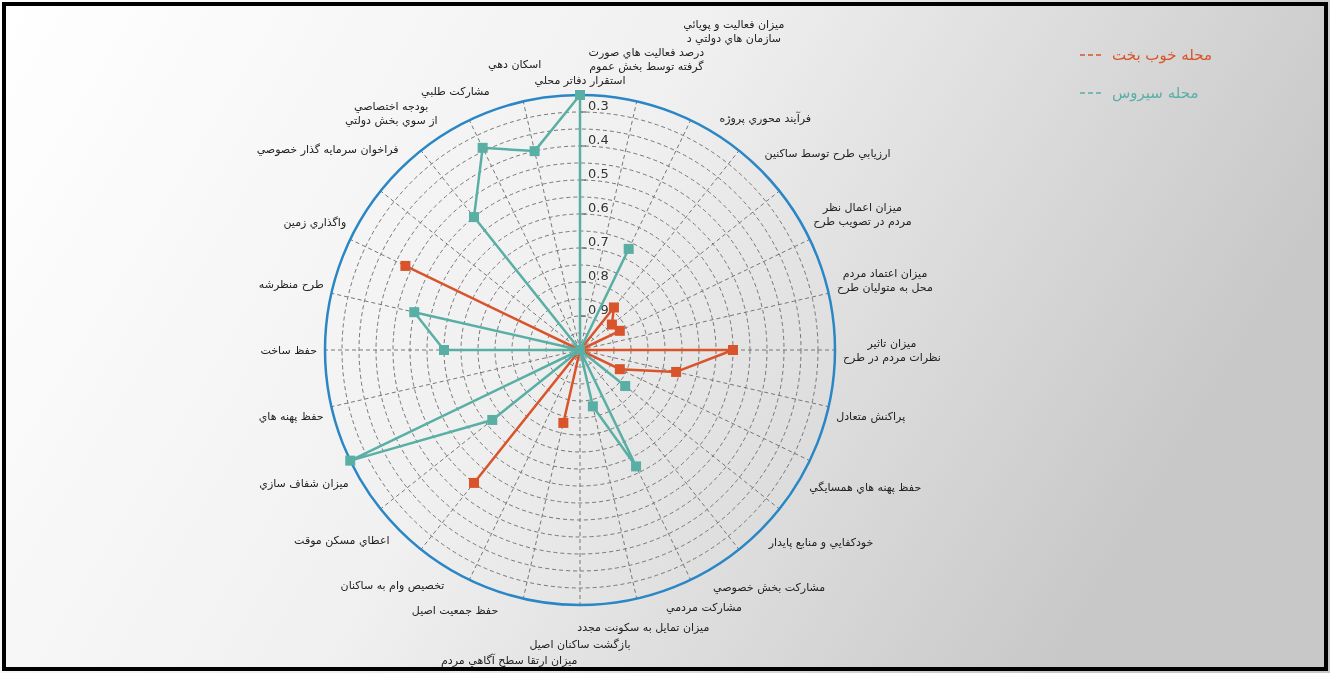 This screenshot has height=673, width=1330. Describe the element at coordinates (515, 64) in the screenshot. I see `spoke-label: اسكان دهي` at that location.